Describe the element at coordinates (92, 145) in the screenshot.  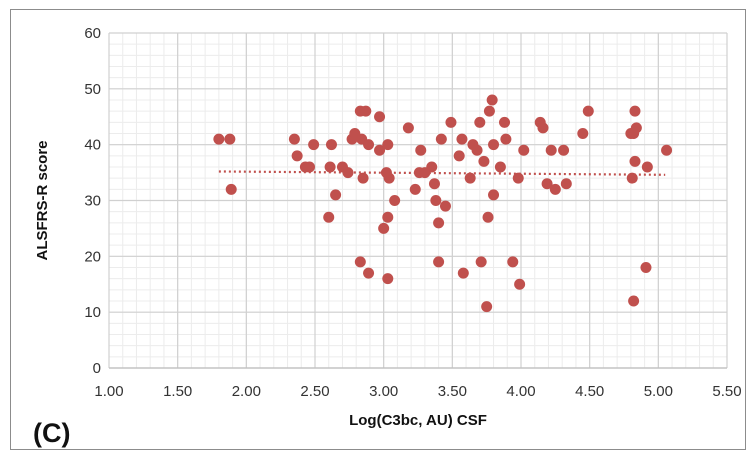
I see `y-tick-label: 40` at that location.